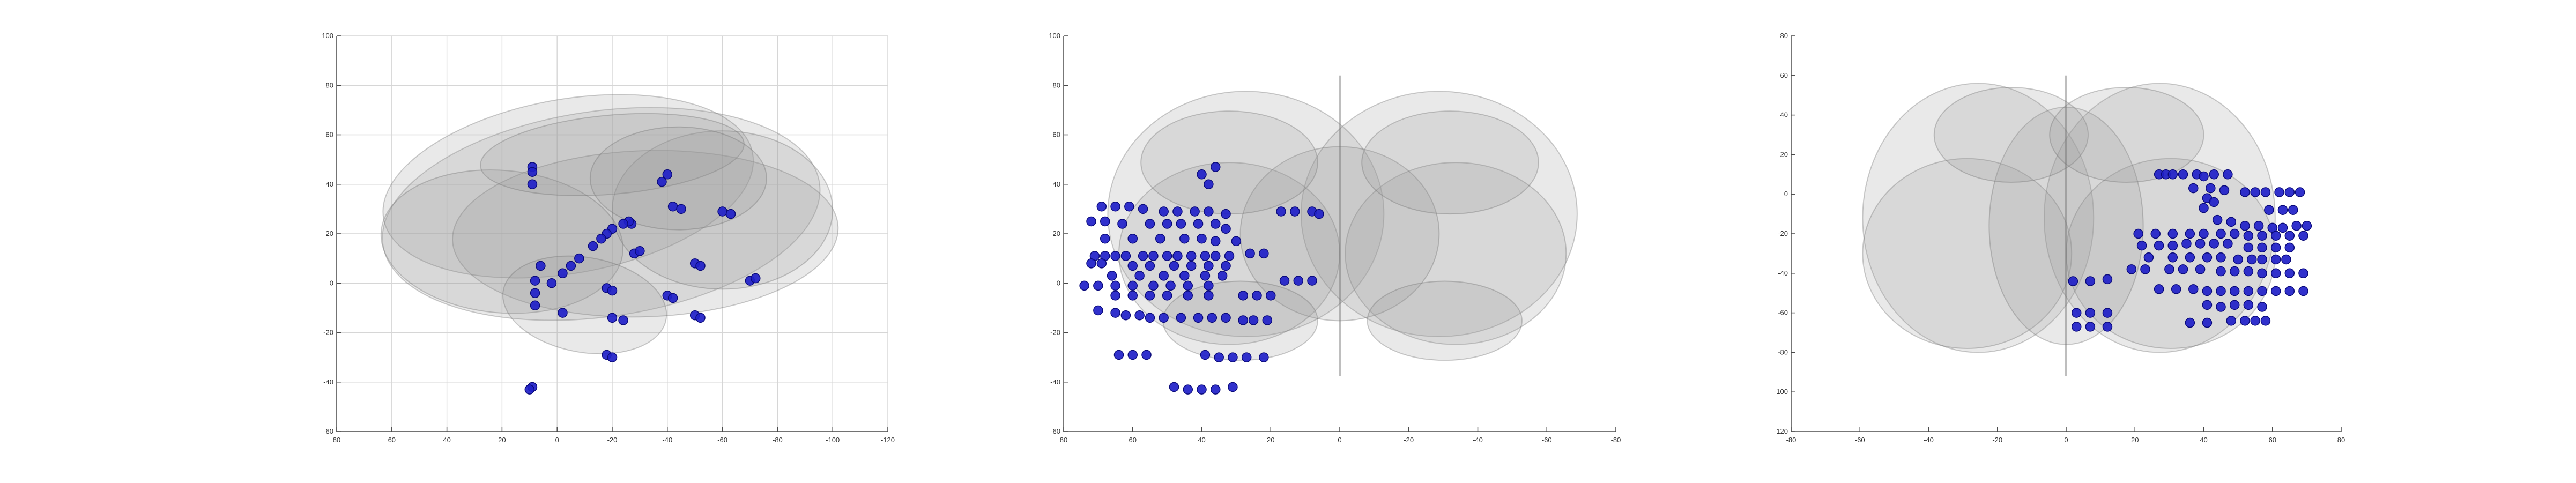 The image size is (2576, 483). Describe the element at coordinates (447, 440) in the screenshot. I see `x-tick-label: 40` at that location.